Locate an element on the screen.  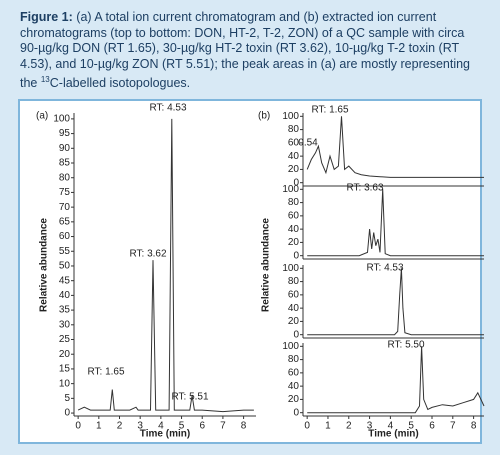
y-tick-label: 10 is located at coordinates (65, 383).